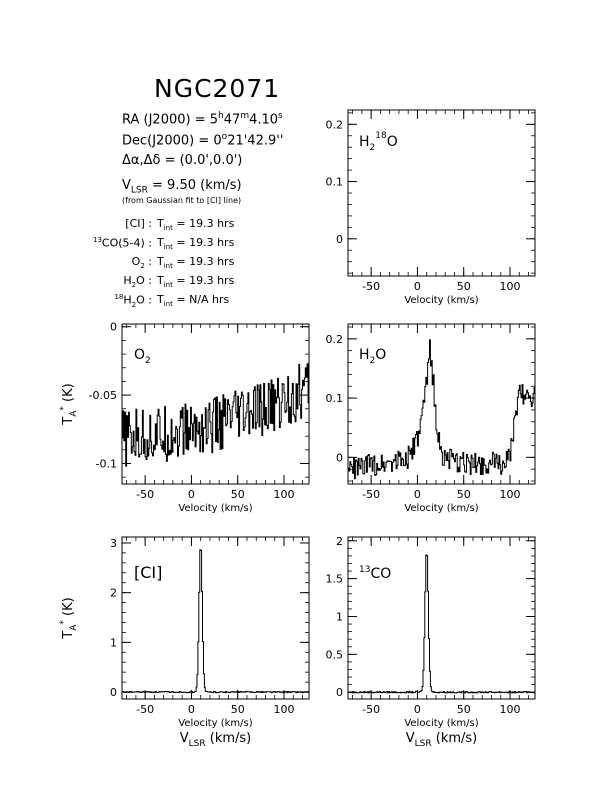  Describe the element at coordinates (417, 494) in the screenshot. I see `panel-2-xtick-label: 0` at that location.